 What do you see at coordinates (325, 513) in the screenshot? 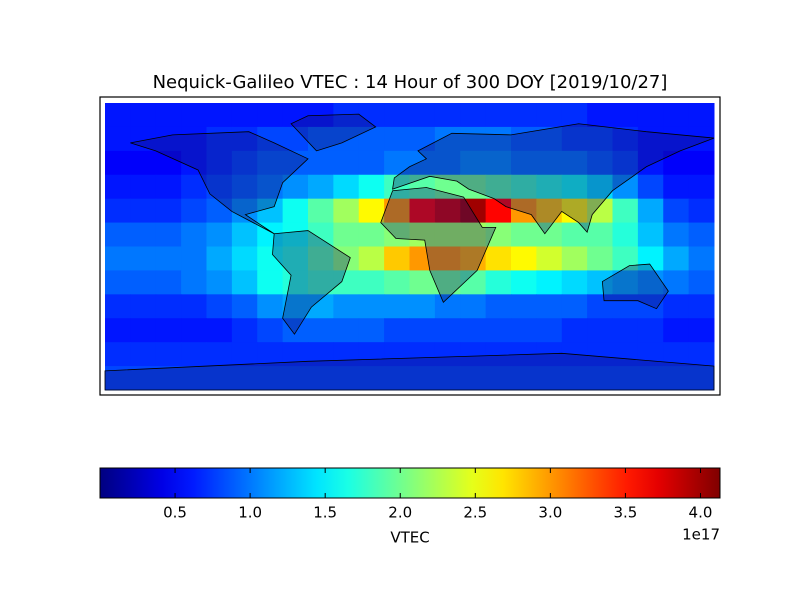
I see `colorbar-tick-label: 1.5` at bounding box center [325, 513].